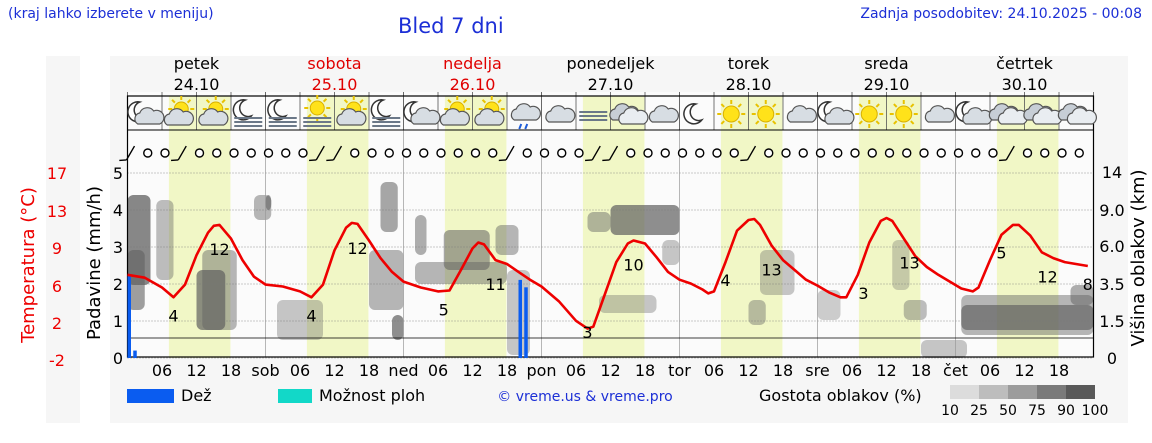  What do you see at coordinates (1008, 411) in the screenshot?
I see `cloud-density-tick: 50` at bounding box center [1008, 411].